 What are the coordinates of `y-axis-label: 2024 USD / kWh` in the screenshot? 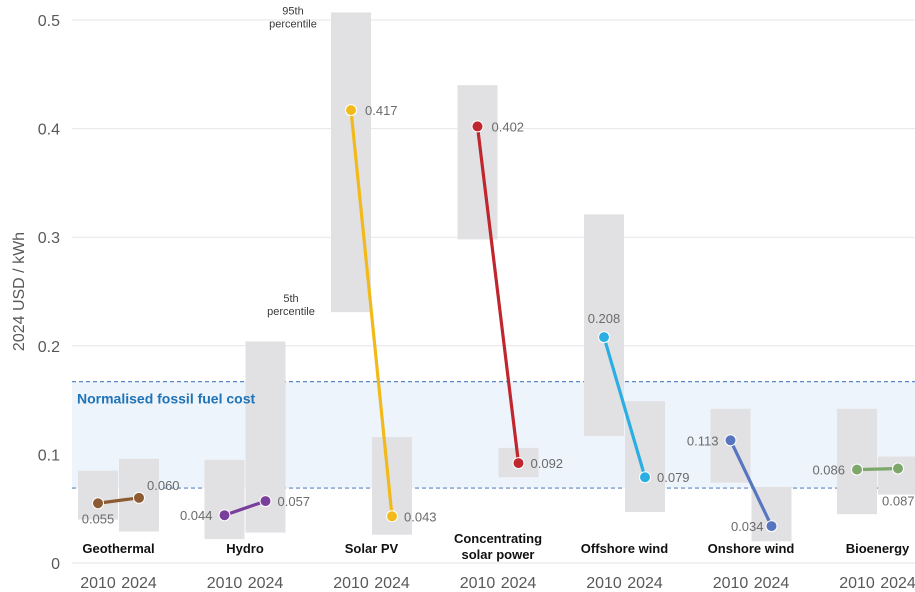 It's located at (19, 291).